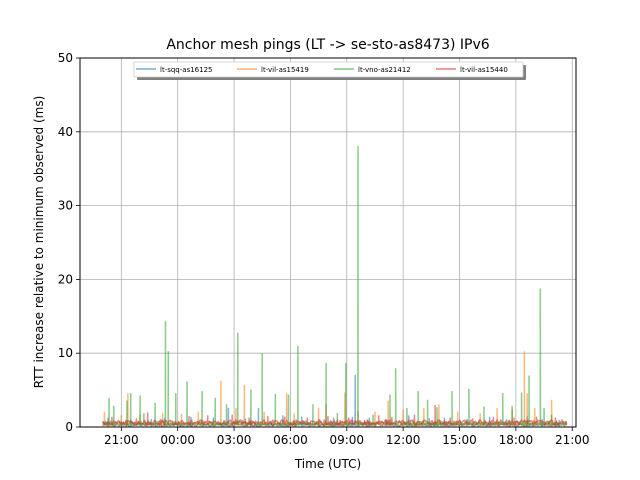 The image size is (640, 480). I want to click on legend-label: lt-vil-as15419, so click(285, 70).